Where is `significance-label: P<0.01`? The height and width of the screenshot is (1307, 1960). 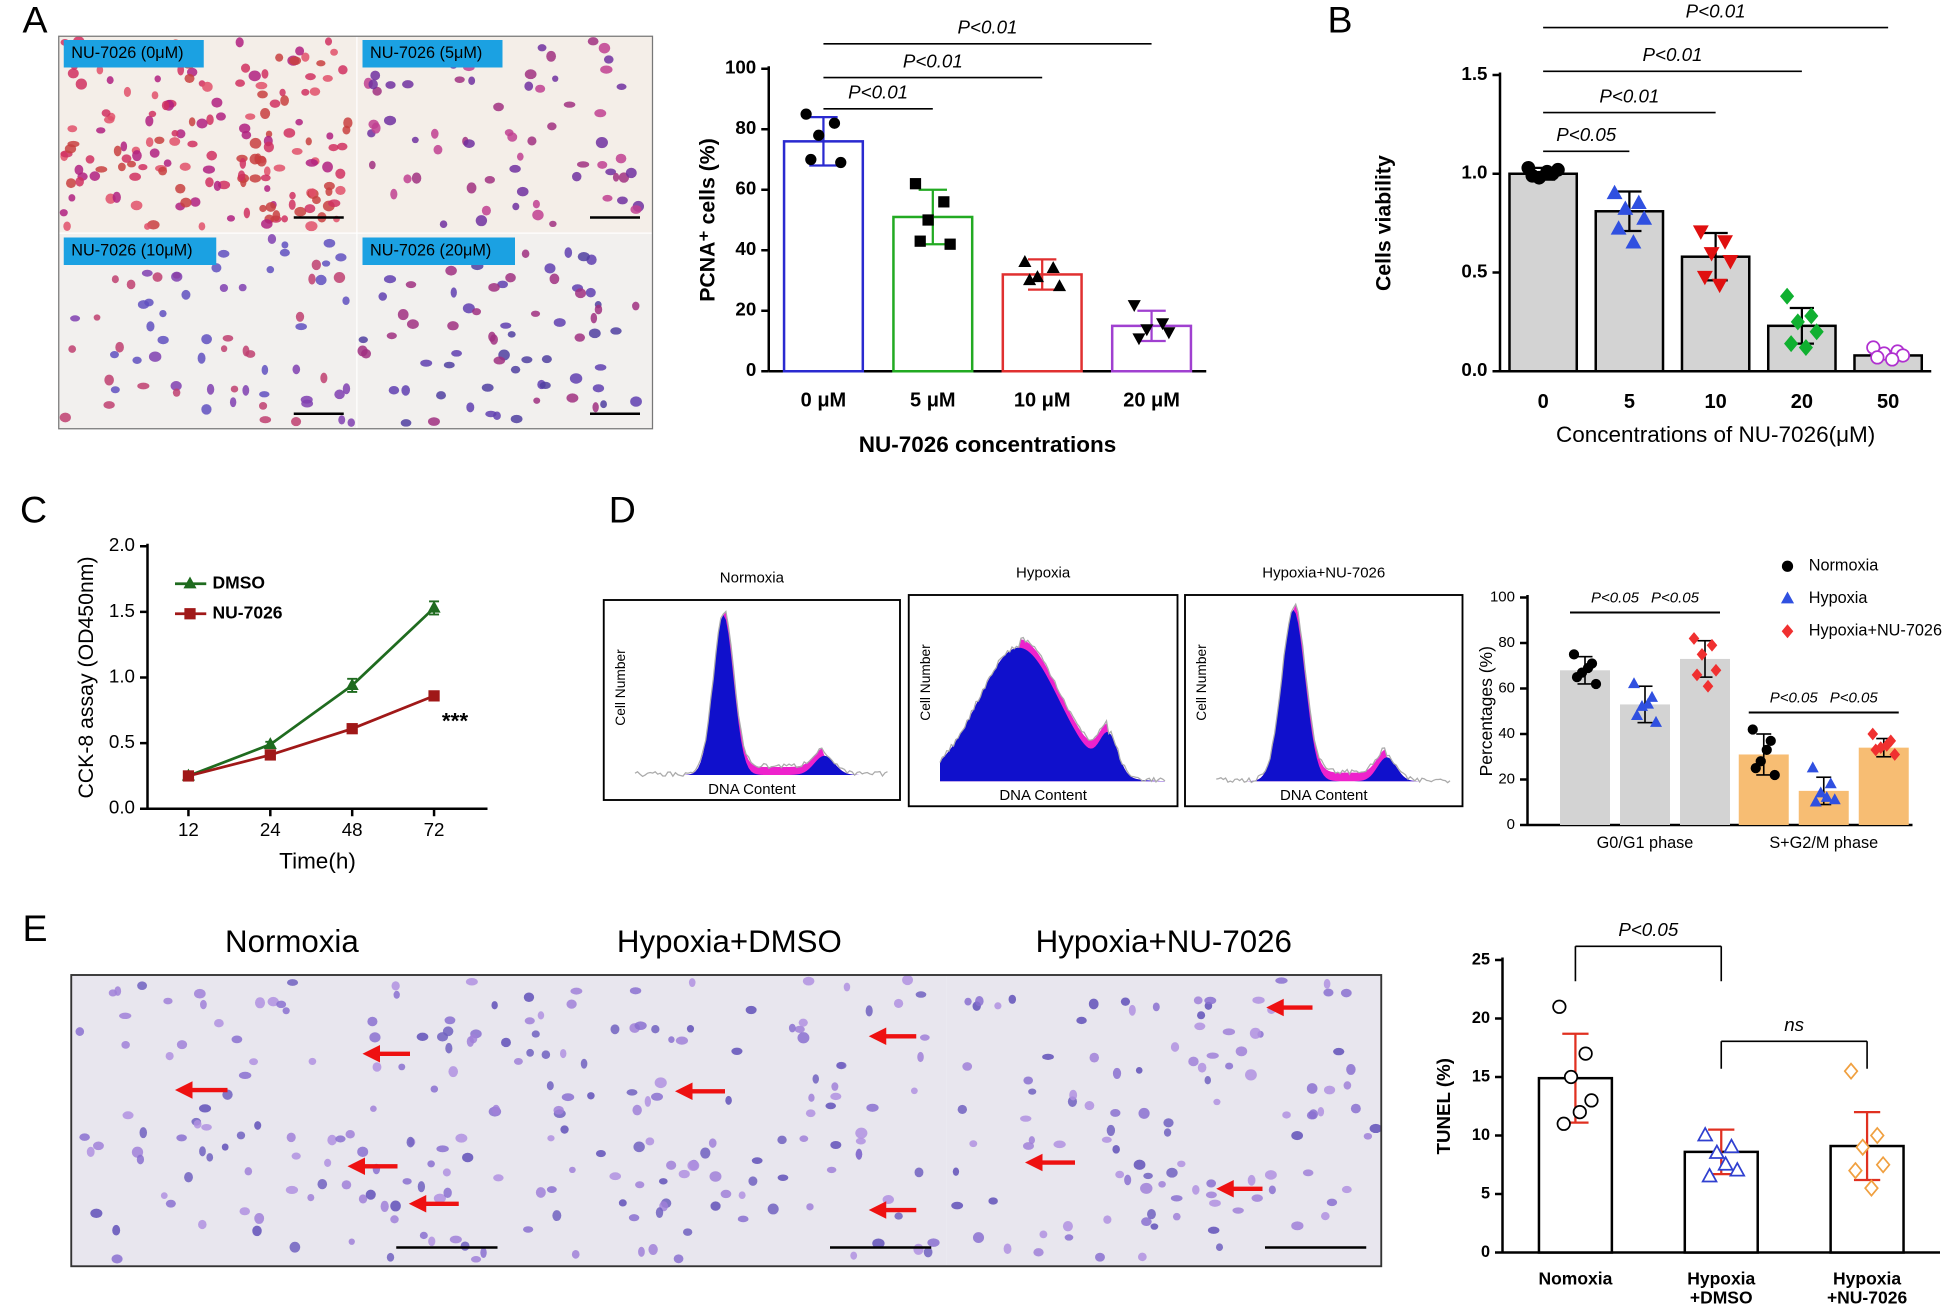
significance-label: P<0.01 is located at coordinates (1673, 54).